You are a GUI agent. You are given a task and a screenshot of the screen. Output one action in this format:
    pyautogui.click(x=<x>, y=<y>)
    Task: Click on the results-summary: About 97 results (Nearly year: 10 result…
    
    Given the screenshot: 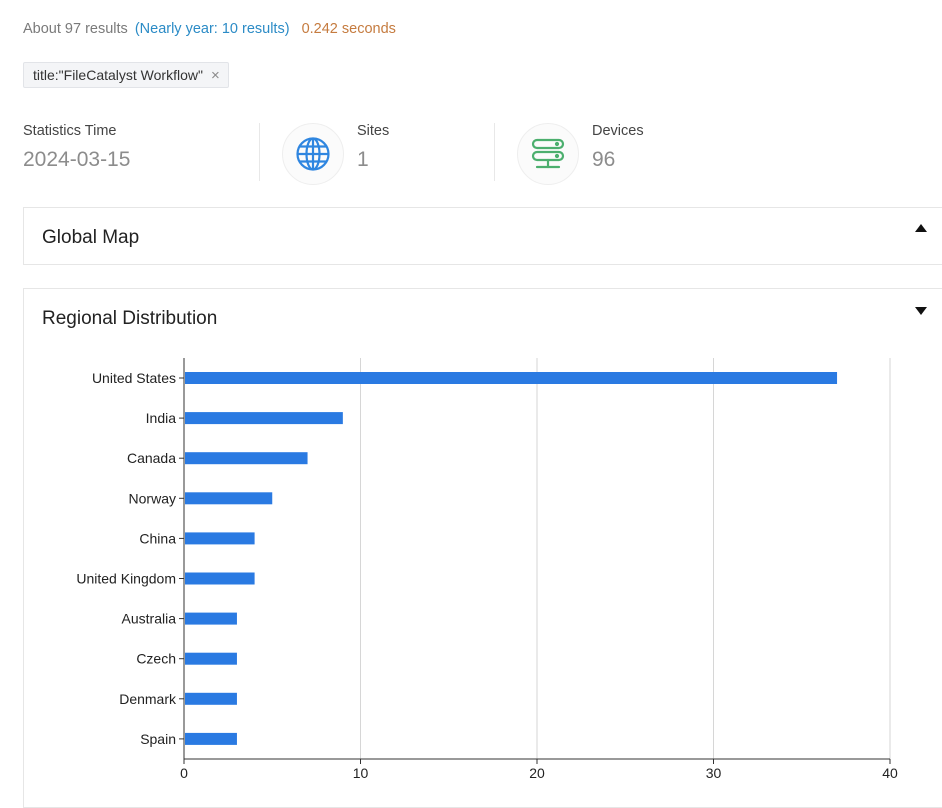 What is the action you would take?
    pyautogui.click(x=209, y=29)
    